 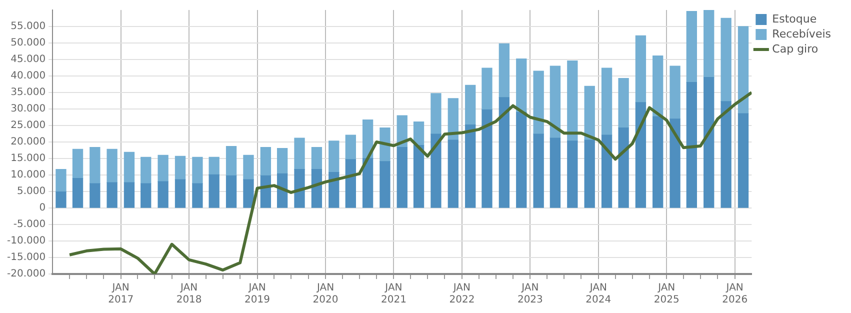 What do you see at coordinates (42, 208) in the screenshot?
I see `y-tick-label: 0` at bounding box center [42, 208].